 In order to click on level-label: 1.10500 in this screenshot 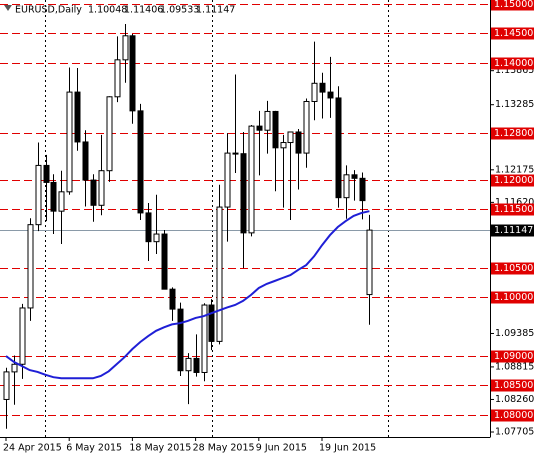, I will do `click(513, 268)`.